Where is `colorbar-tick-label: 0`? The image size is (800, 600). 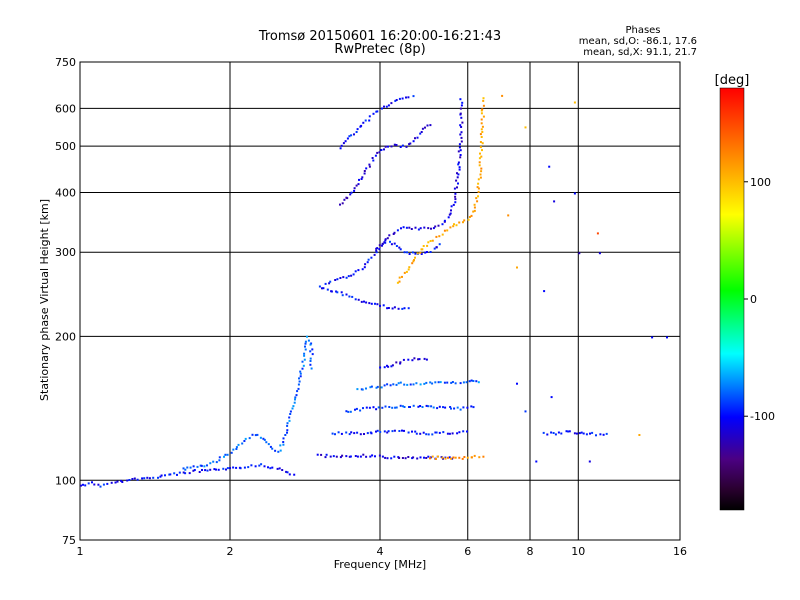 colorbar-tick-label: 0 is located at coordinates (753, 299).